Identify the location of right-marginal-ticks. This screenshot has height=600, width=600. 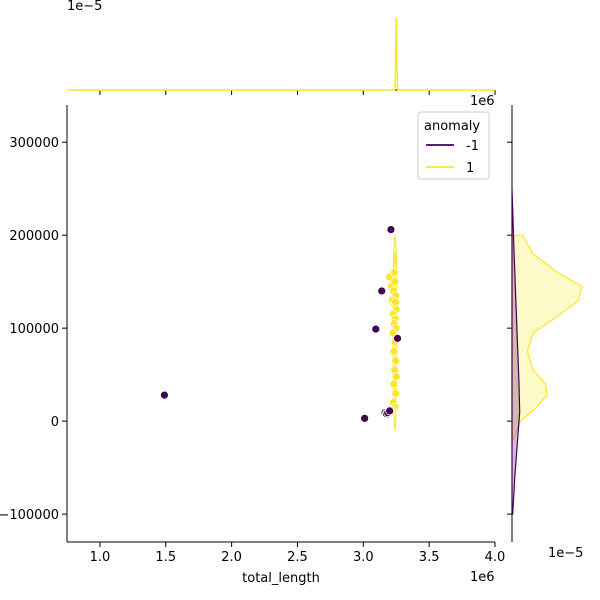
(509, 328).